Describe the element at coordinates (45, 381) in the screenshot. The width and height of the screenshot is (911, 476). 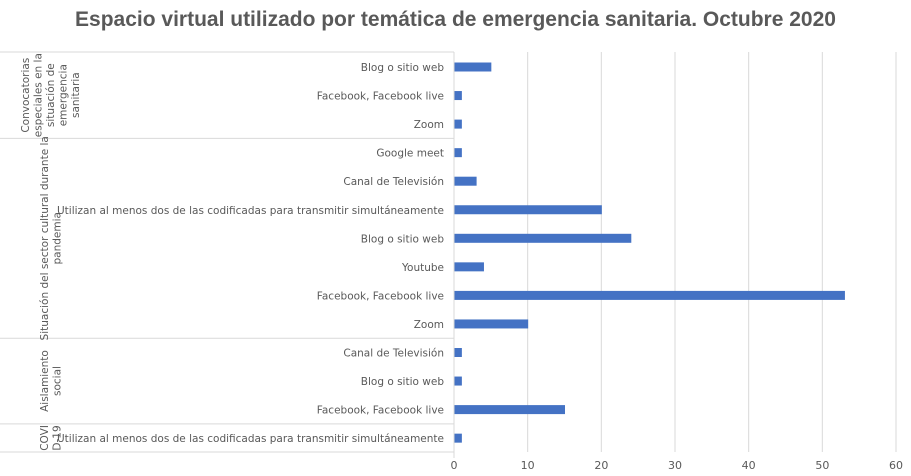
I see `group-label-line: Aislamiento` at that location.